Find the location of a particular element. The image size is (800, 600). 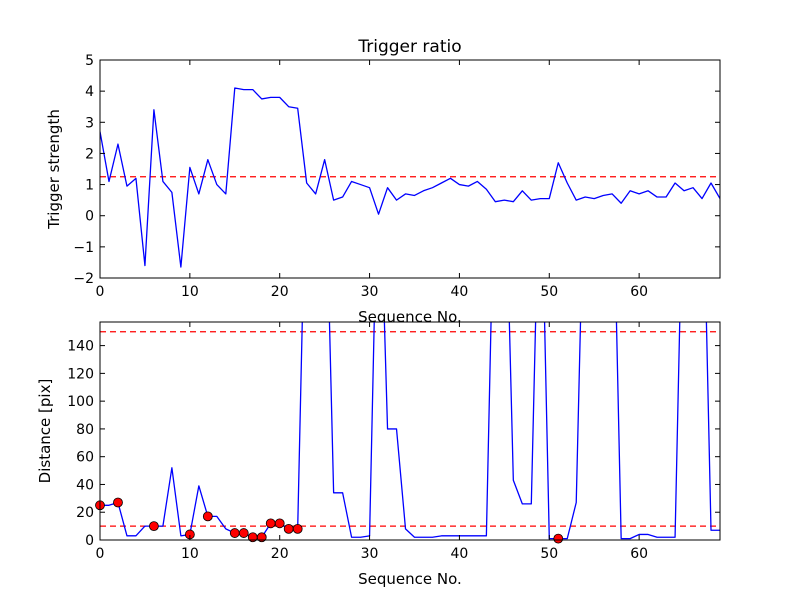

y-tick-label: 5 is located at coordinates (89, 61).